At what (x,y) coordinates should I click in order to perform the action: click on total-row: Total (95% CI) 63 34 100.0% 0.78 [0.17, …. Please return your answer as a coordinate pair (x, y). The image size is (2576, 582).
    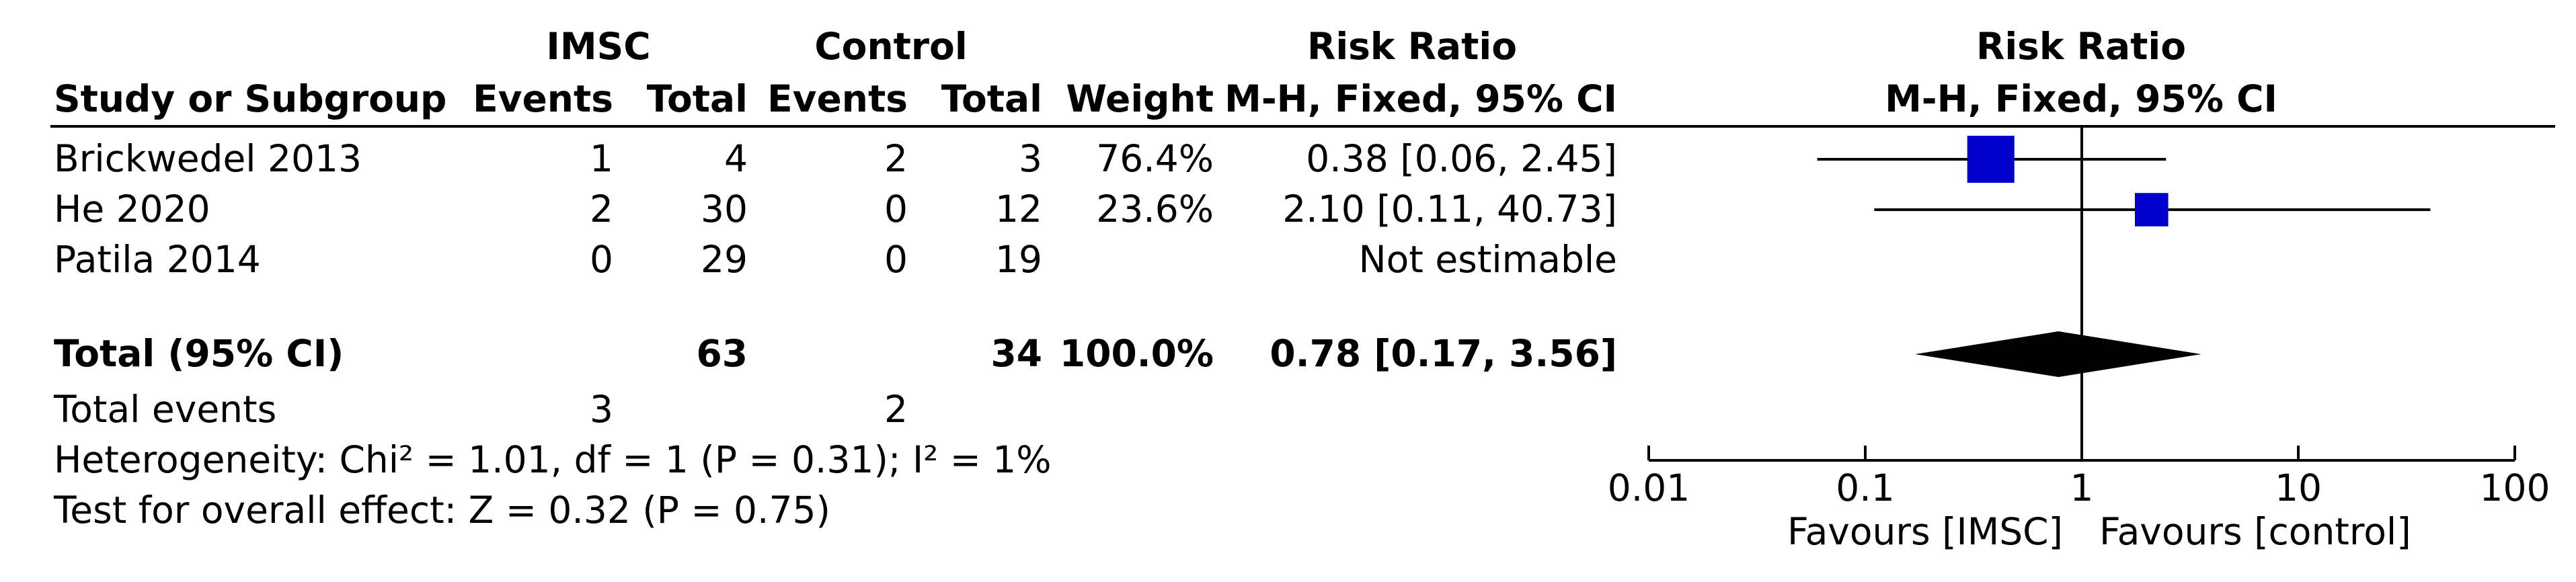
    Looking at the image, I should click on (835, 353).